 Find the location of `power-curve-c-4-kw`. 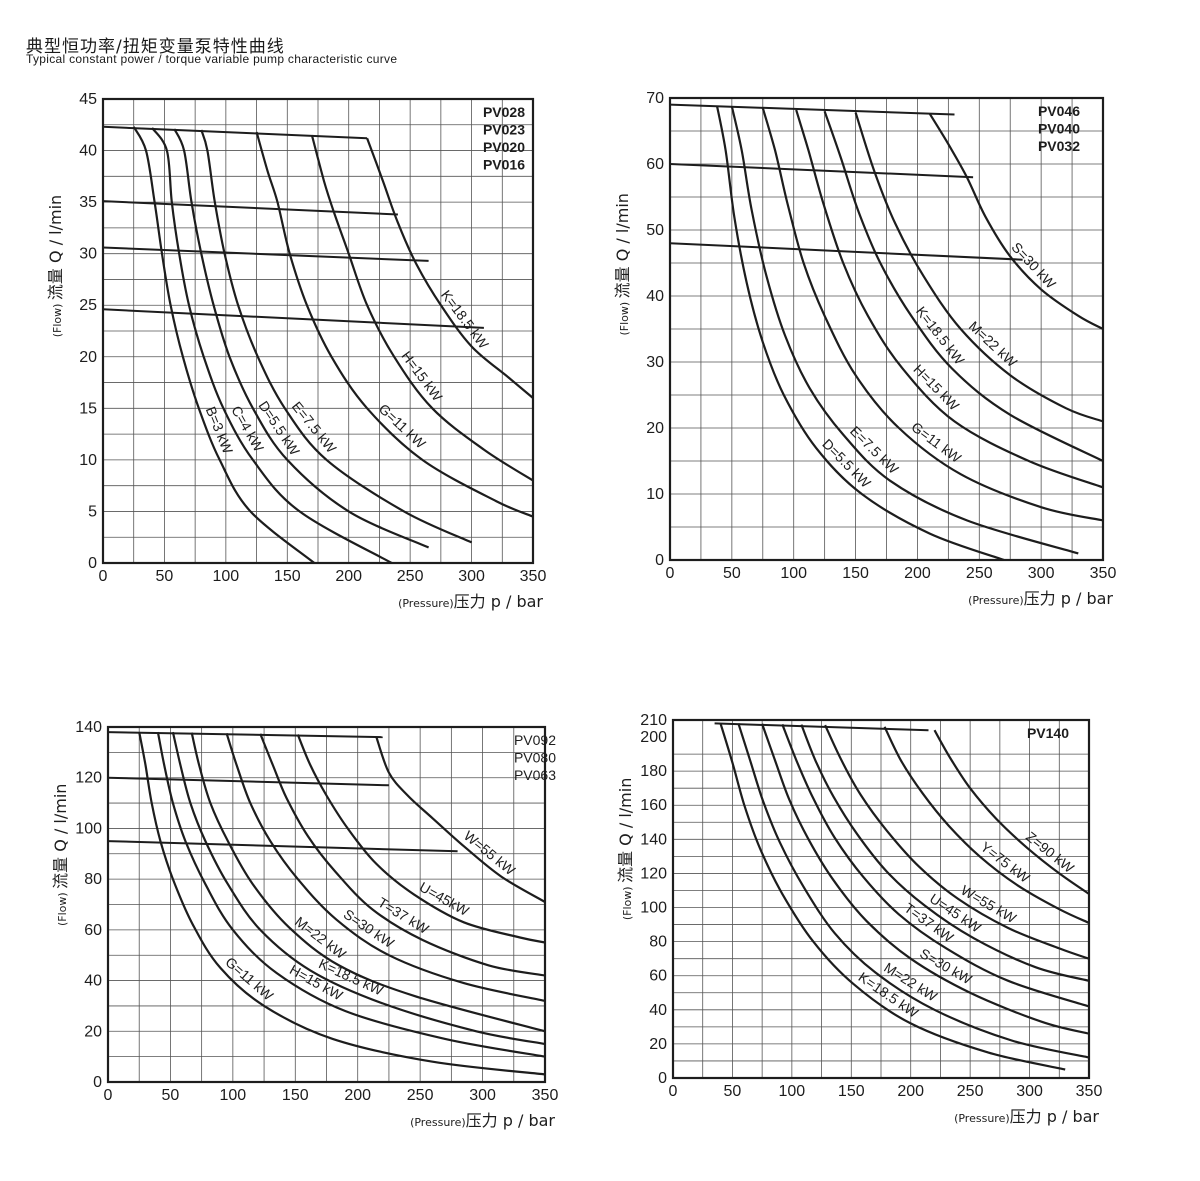

power-curve-c-4-kw is located at coordinates (272, 345).